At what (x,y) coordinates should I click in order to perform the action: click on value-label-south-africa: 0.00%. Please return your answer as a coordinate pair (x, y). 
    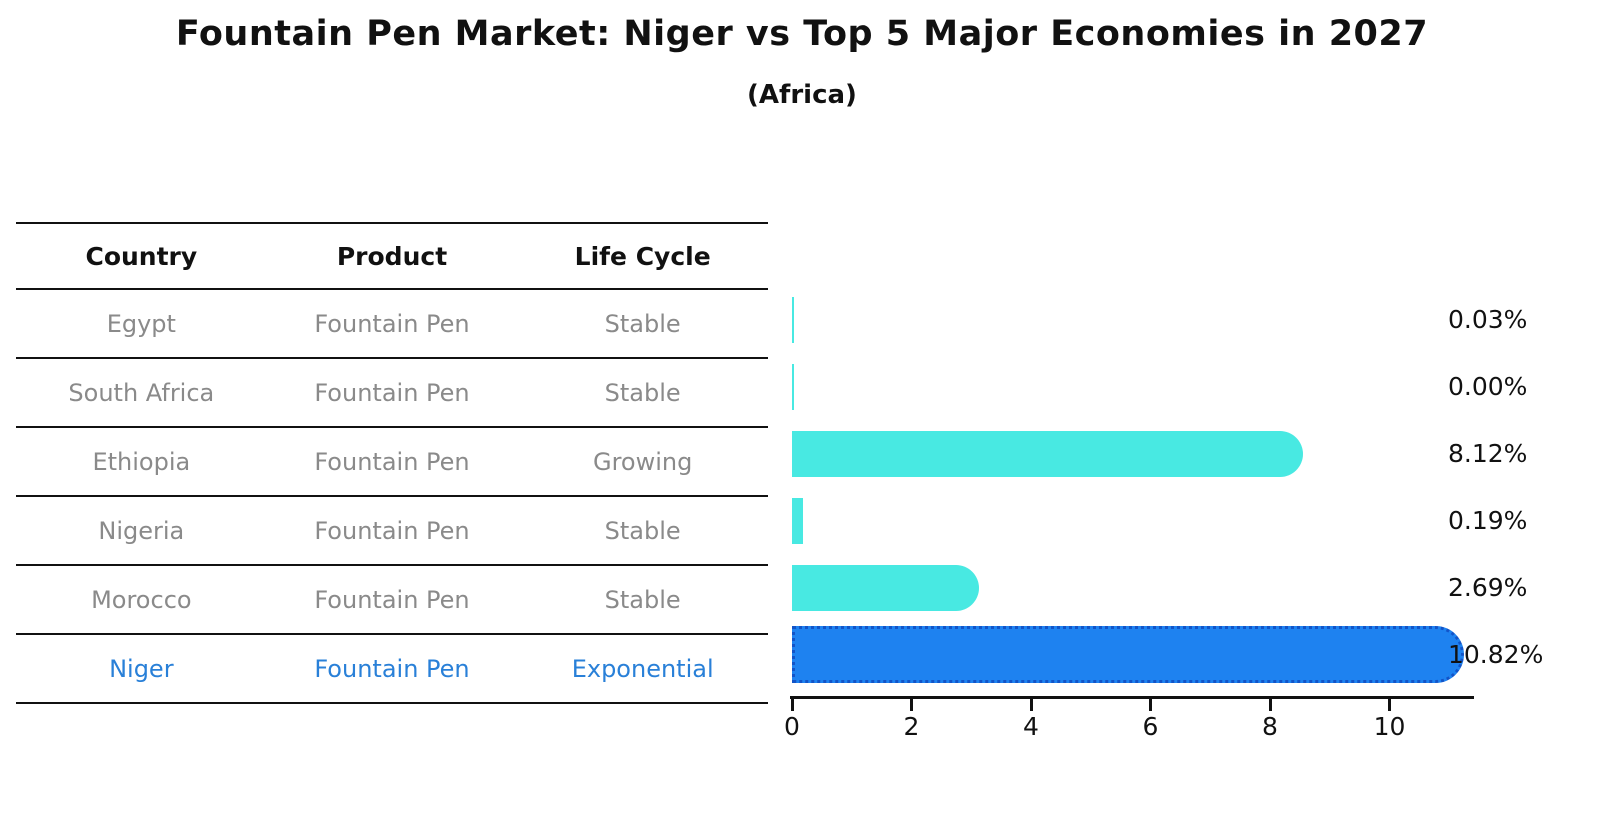
    Looking at the image, I should click on (1488, 386).